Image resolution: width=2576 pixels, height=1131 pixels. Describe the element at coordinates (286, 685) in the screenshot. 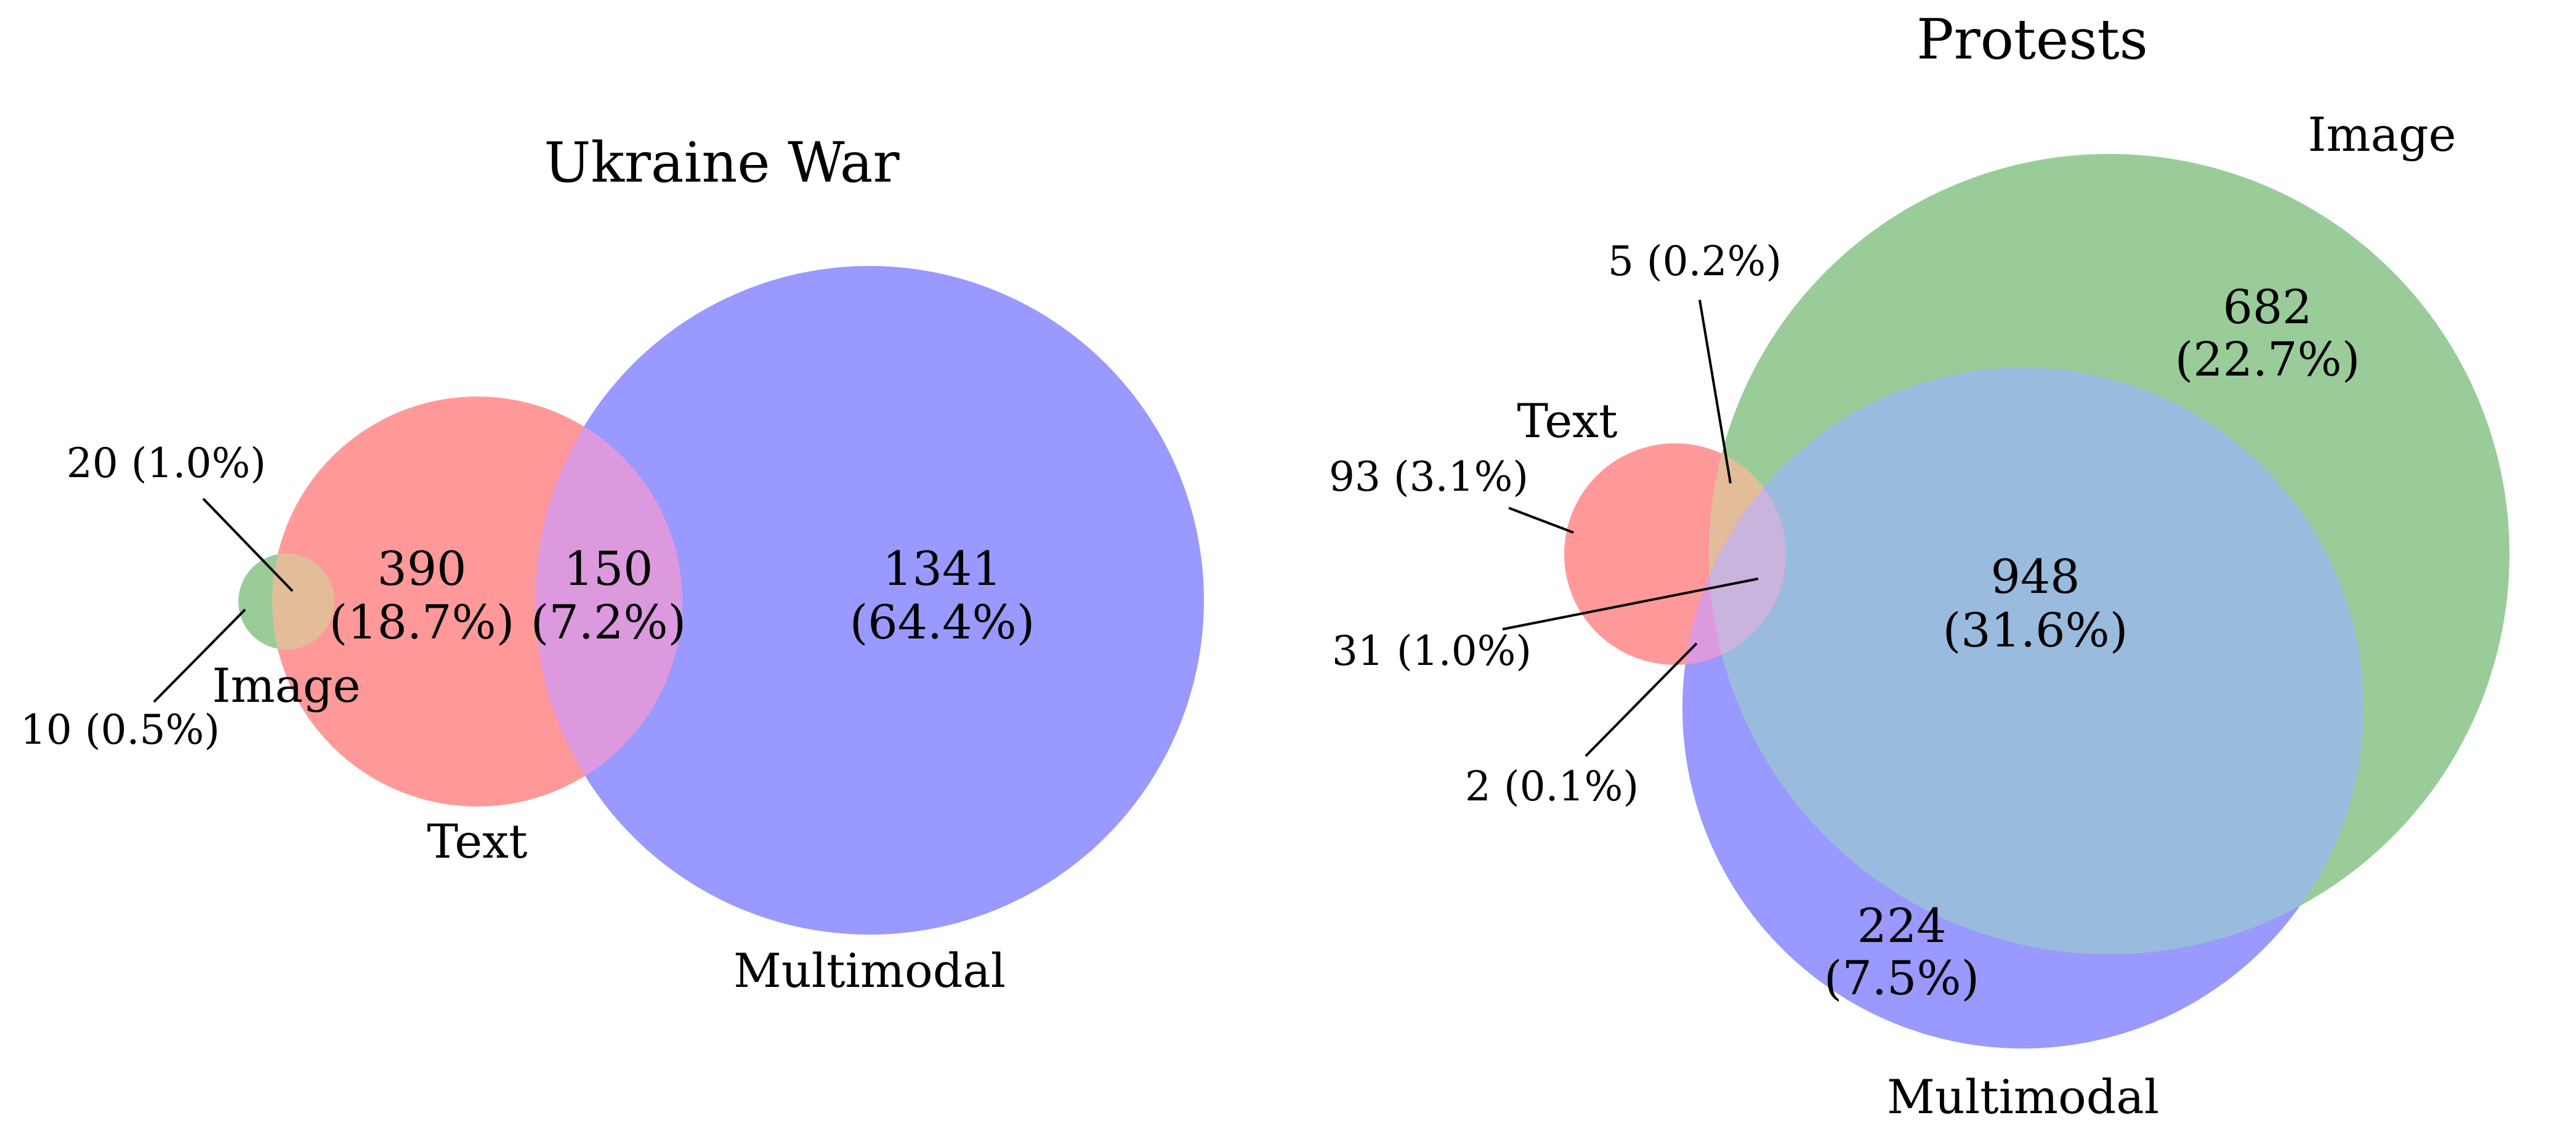

I see `ukraine-image-set-label: Image` at that location.